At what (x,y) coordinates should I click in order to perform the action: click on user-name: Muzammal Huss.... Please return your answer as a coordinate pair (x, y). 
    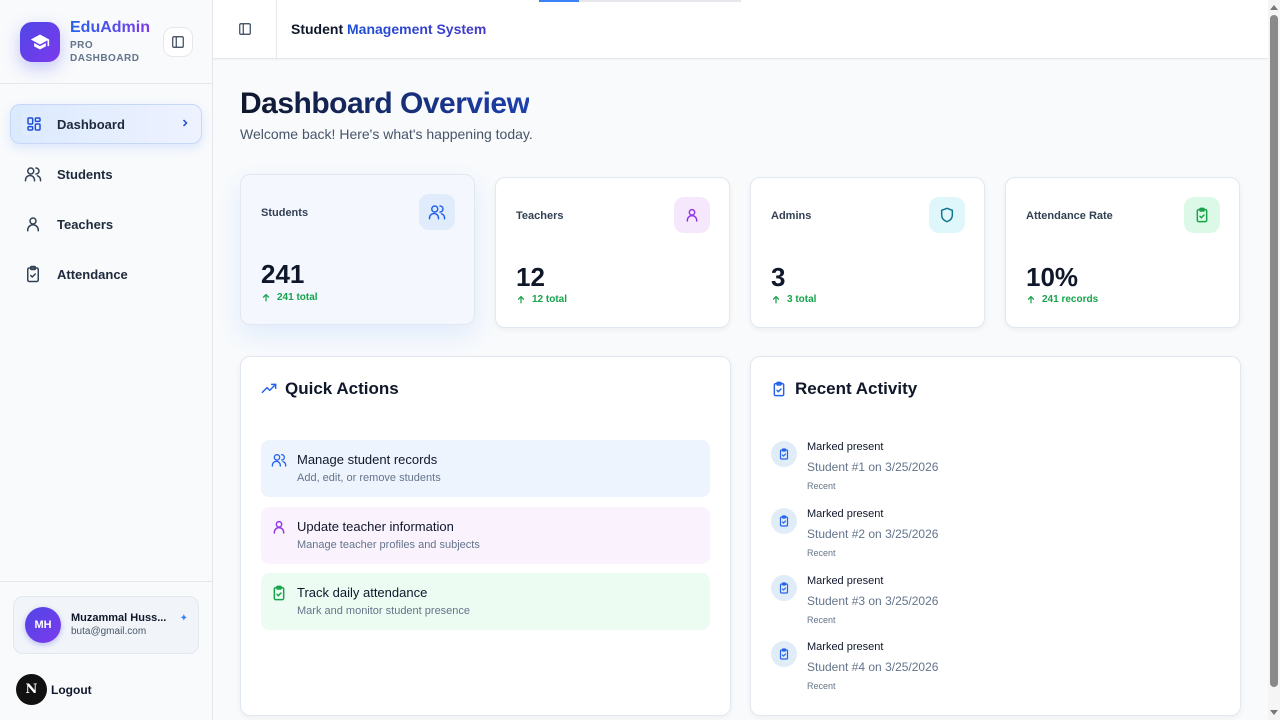
    Looking at the image, I should click on (119, 618).